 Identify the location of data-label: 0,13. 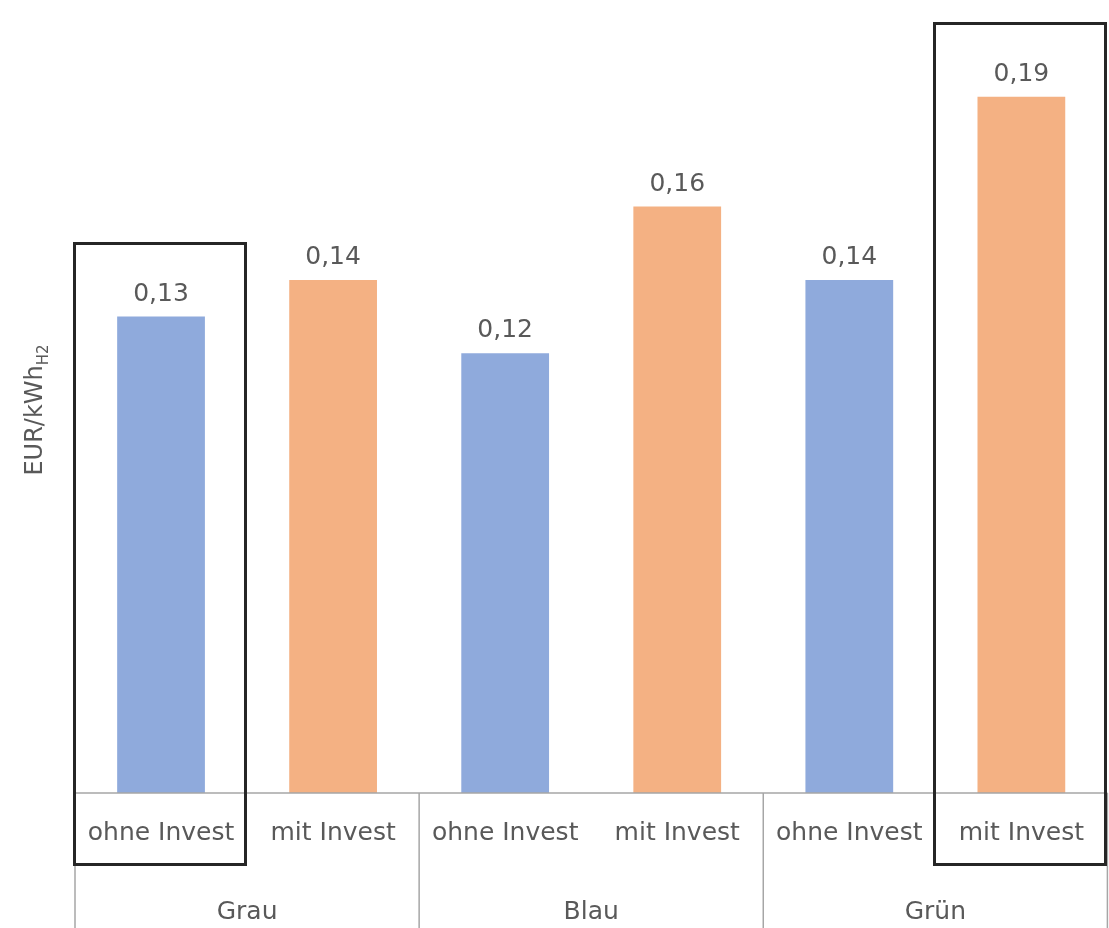
(161, 292).